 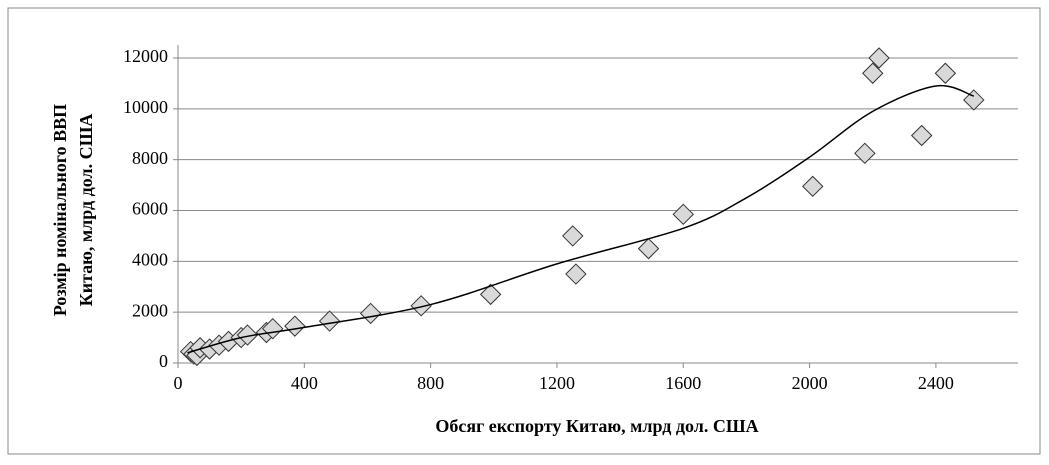 I want to click on y-tick-label: 0, so click(x=163, y=361).